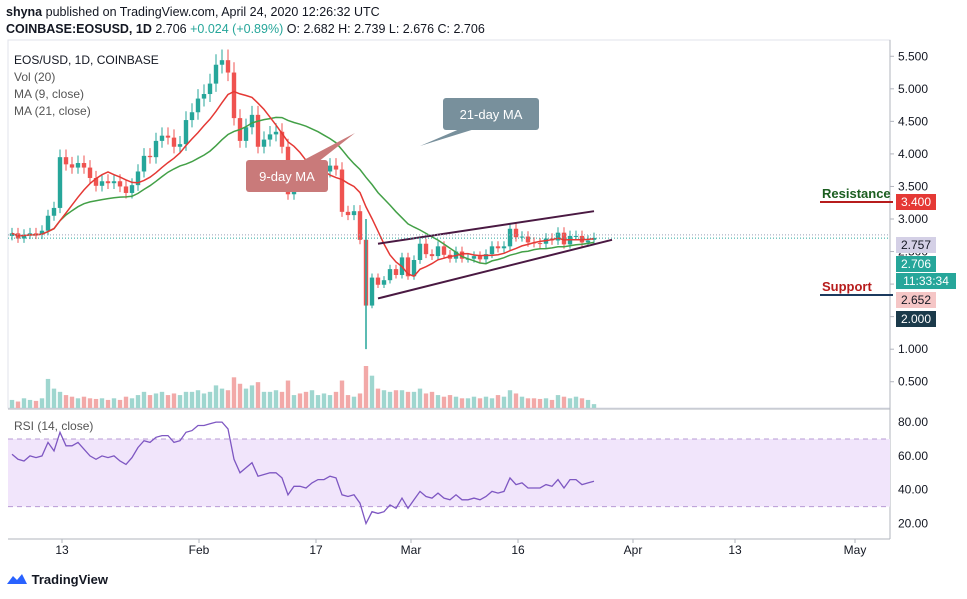 The image size is (967, 599). I want to click on author-name: shyna, so click(24, 12).